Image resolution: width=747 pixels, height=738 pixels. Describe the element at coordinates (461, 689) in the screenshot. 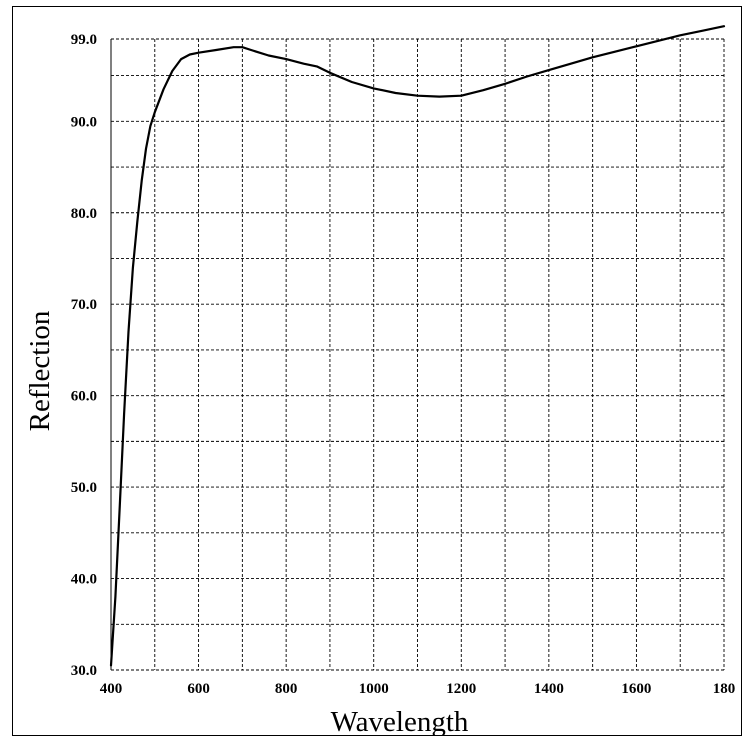

I see `x-tick-label: 1200` at that location.